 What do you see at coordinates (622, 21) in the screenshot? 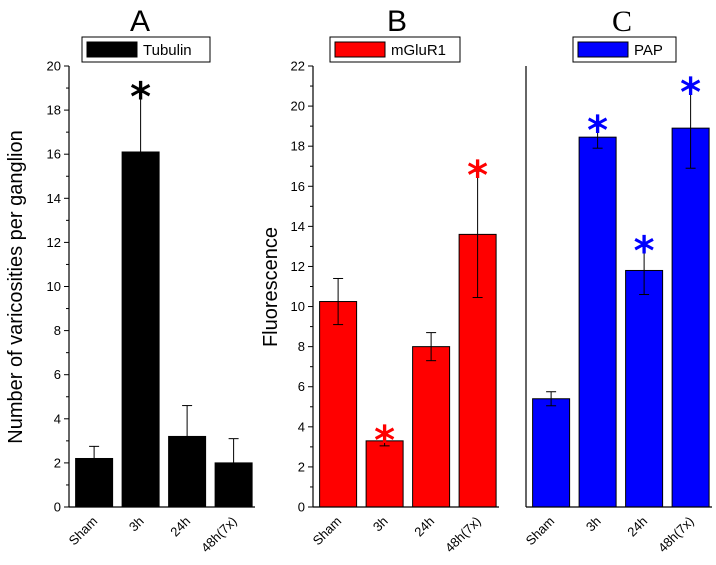
I see `panel-letter: C` at bounding box center [622, 21].